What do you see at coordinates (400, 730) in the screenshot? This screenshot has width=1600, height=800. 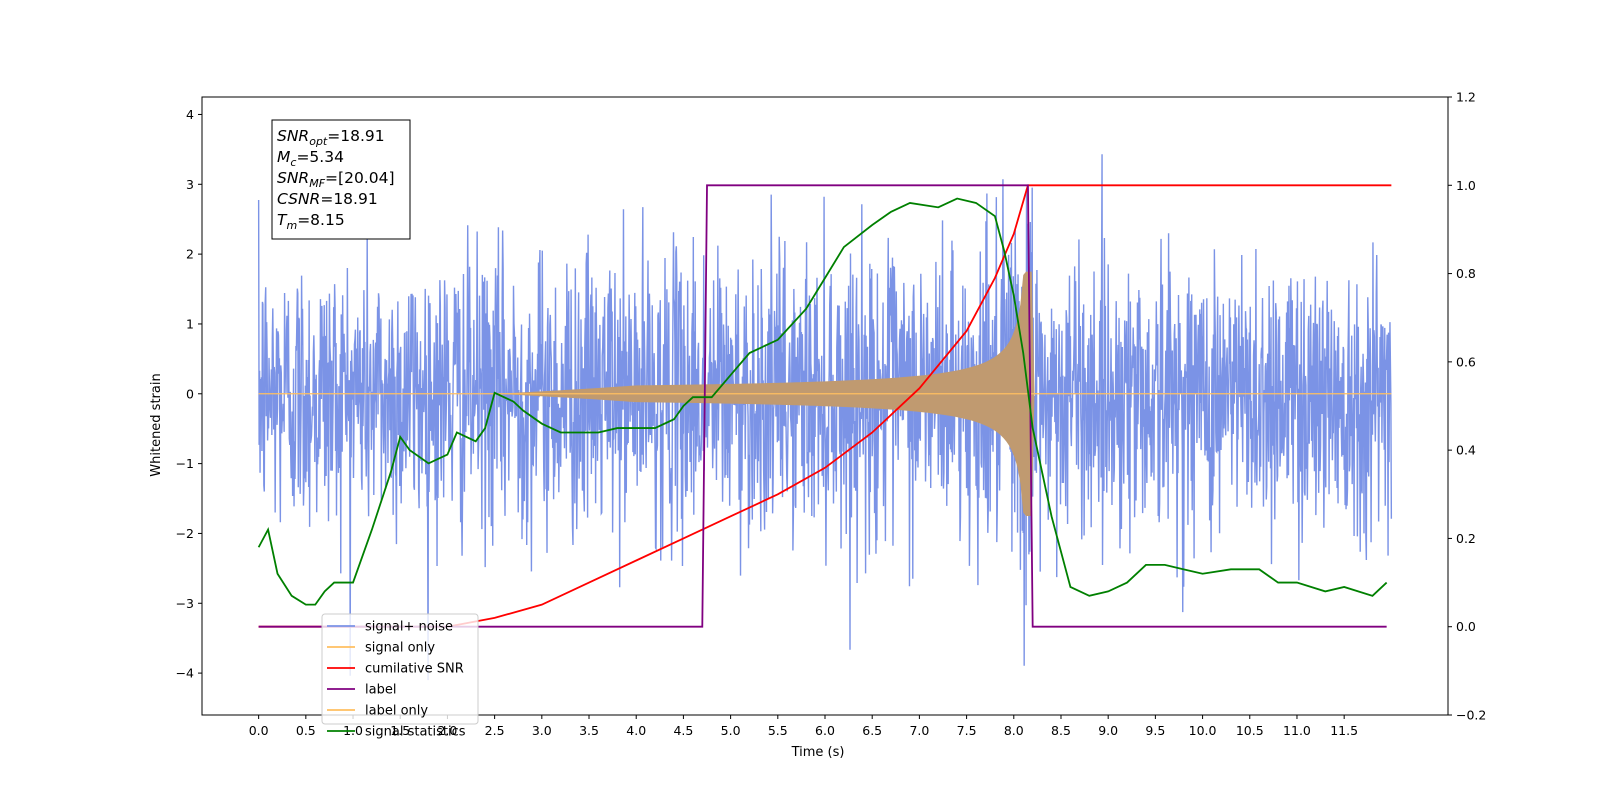 I see `x-tick-label: 1.5` at bounding box center [400, 730].